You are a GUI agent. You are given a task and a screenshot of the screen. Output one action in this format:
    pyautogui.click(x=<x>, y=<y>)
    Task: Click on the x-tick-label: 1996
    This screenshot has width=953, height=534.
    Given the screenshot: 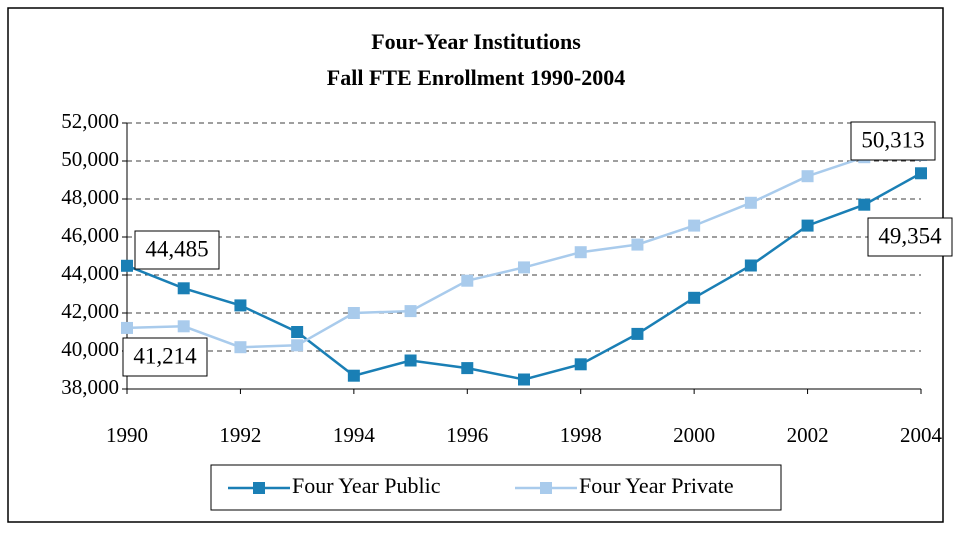 What is the action you would take?
    pyautogui.click(x=467, y=435)
    